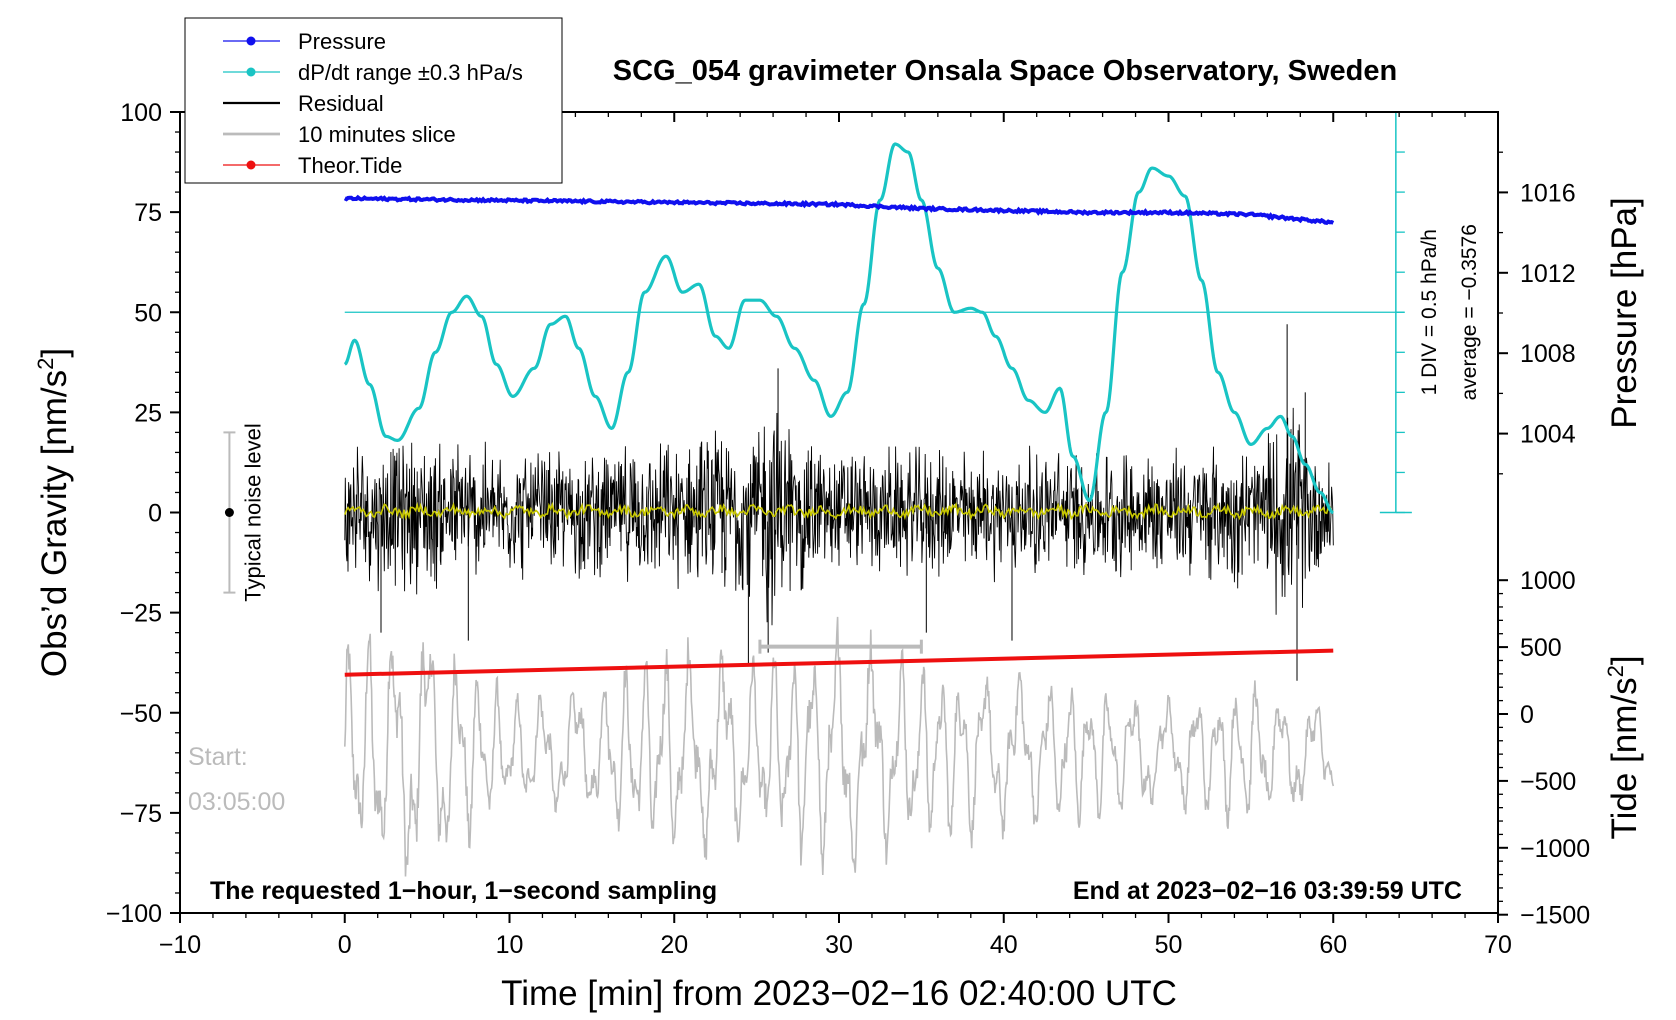 This screenshot has width=1676, height=1020. What do you see at coordinates (229, 512) in the screenshot?
I see `noise-bar-center-dot` at bounding box center [229, 512].